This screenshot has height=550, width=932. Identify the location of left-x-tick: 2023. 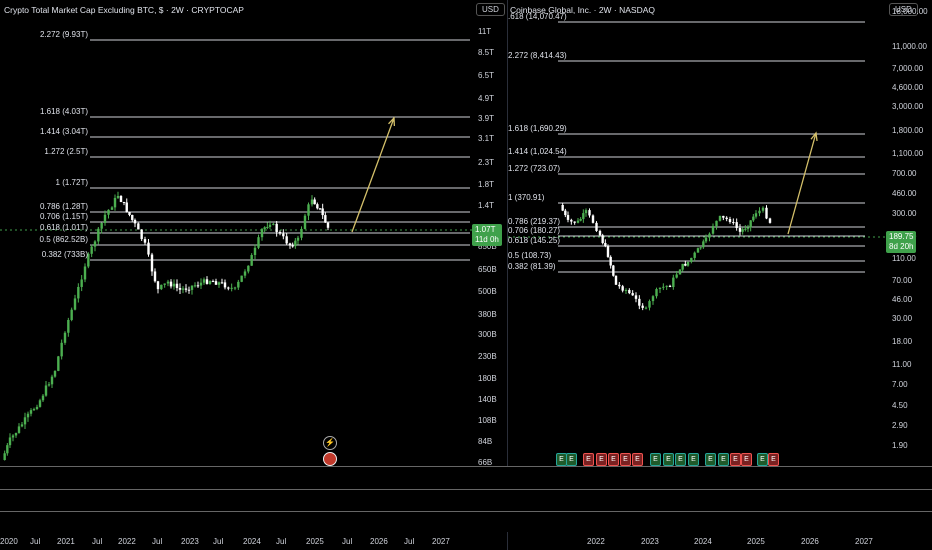
(190, 541).